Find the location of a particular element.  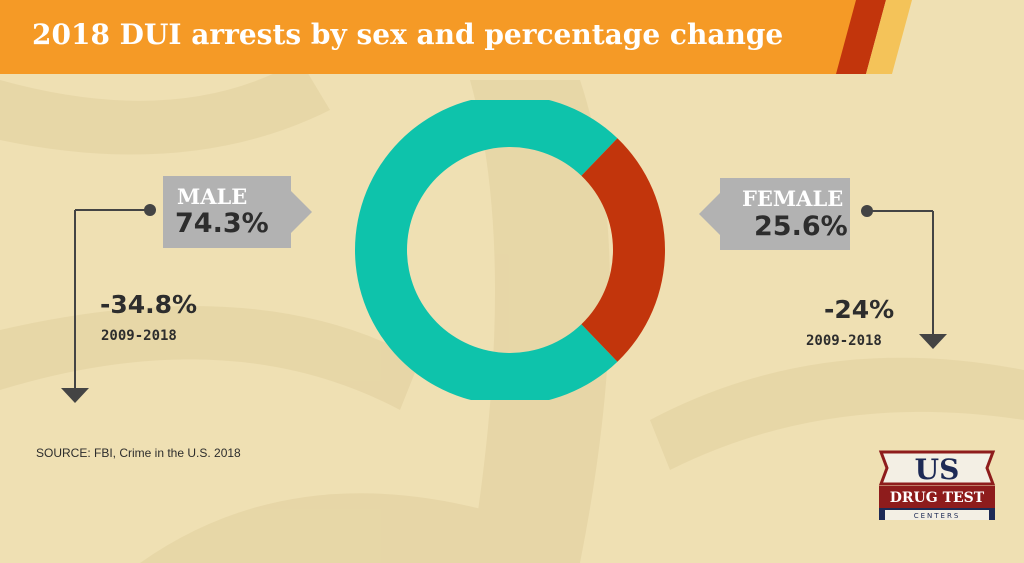

female-percentage: 25.6% is located at coordinates (801, 226).